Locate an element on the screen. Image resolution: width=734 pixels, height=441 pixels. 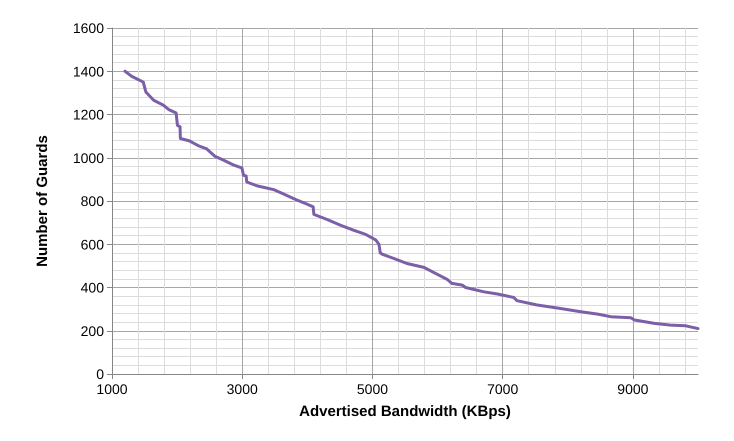
y-tick-label: 1000 is located at coordinates (88, 158).